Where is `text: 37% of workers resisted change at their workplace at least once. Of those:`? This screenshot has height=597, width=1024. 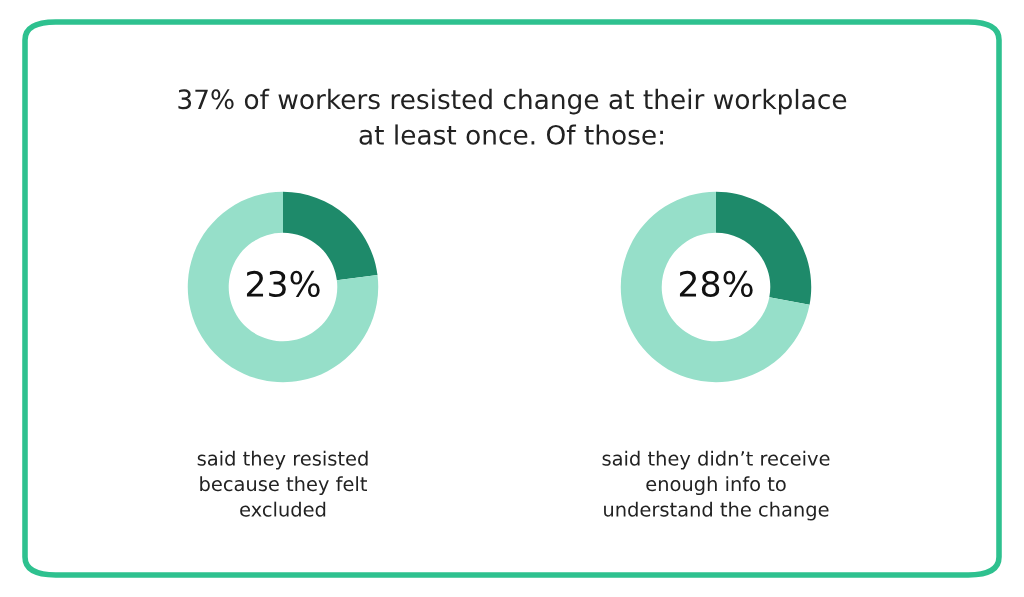
text: 37% of workers resisted change at their workplace at least once. Of those: is located at coordinates (512, 116).